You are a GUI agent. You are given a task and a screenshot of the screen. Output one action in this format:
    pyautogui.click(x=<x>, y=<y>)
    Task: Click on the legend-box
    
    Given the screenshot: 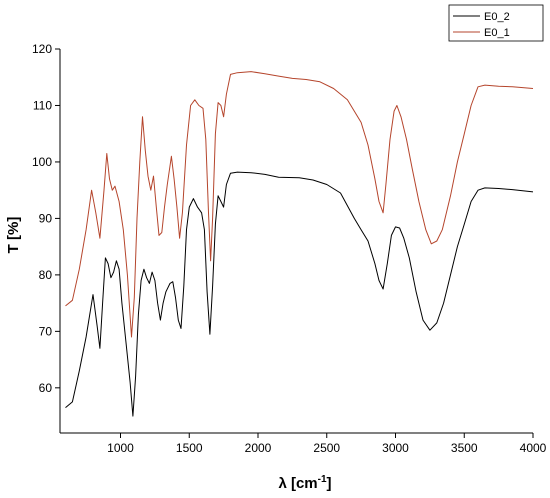 What is the action you would take?
    pyautogui.click(x=496, y=23)
    